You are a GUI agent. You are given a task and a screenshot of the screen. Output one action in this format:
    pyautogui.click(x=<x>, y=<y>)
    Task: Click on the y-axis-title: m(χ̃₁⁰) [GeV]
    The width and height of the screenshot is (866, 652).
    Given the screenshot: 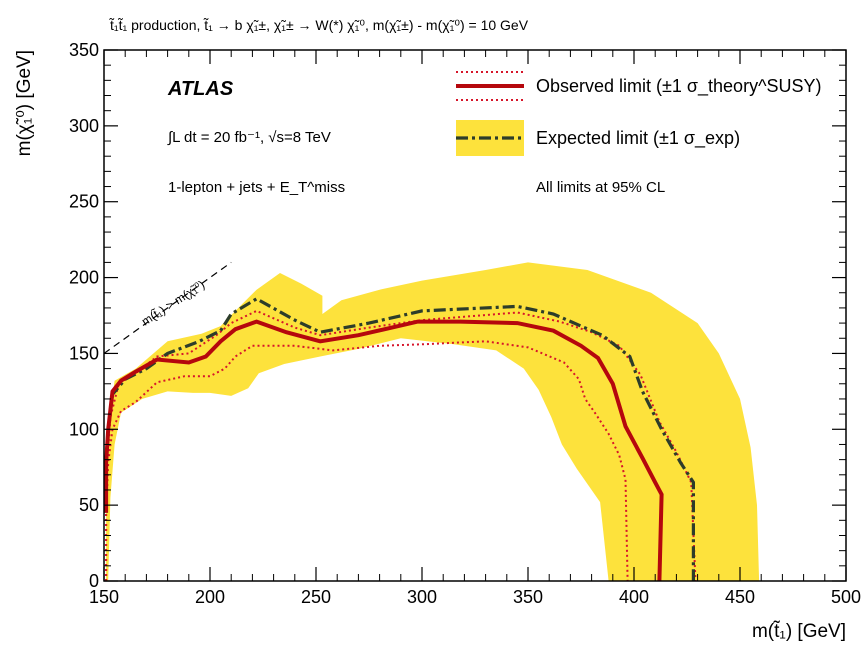 What is the action you would take?
    pyautogui.click(x=24, y=103)
    